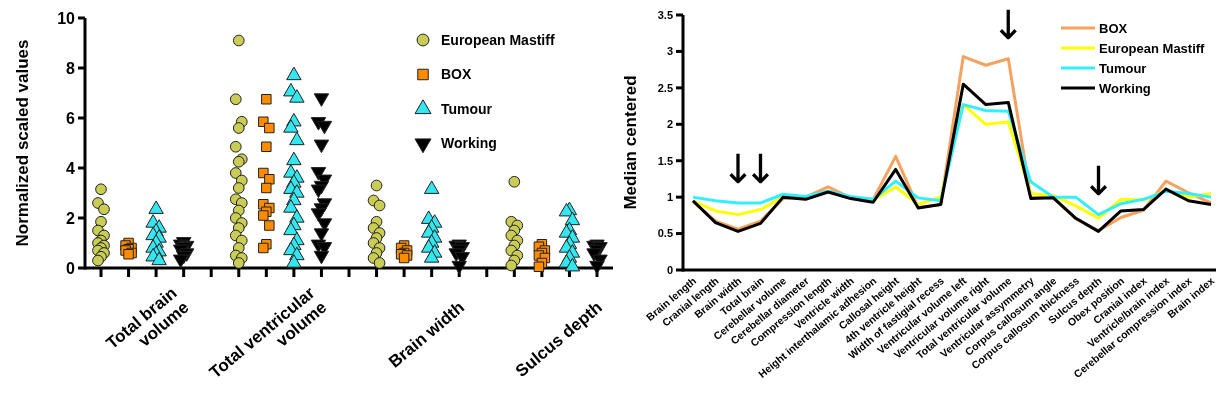 This screenshot has height=415, width=1226. I want to click on y-tick-label: 0.5, so click(665, 233).